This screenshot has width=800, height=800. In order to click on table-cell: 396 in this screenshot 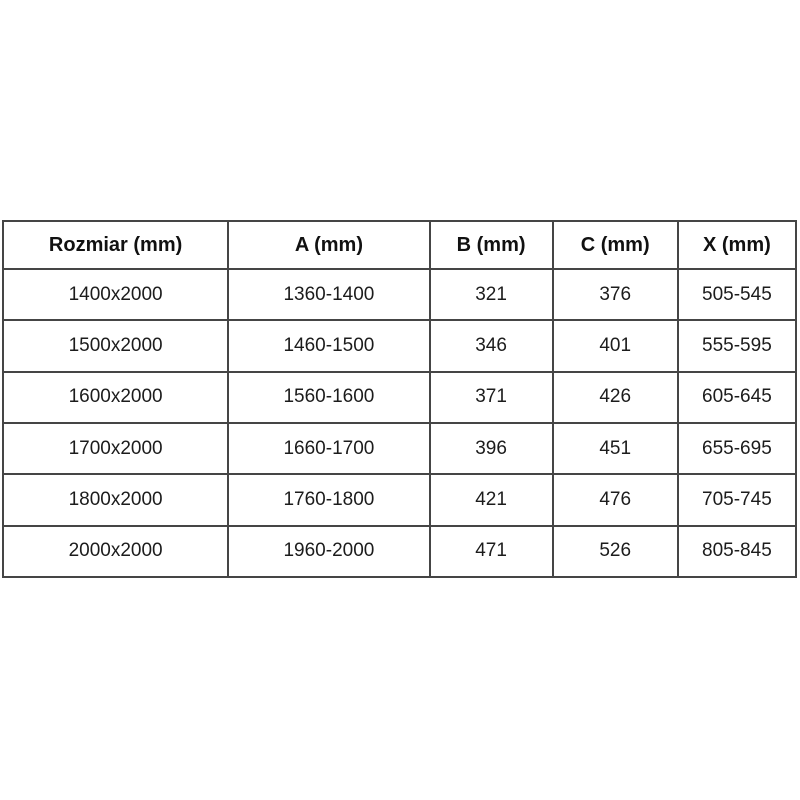, I will do `click(491, 448)`.